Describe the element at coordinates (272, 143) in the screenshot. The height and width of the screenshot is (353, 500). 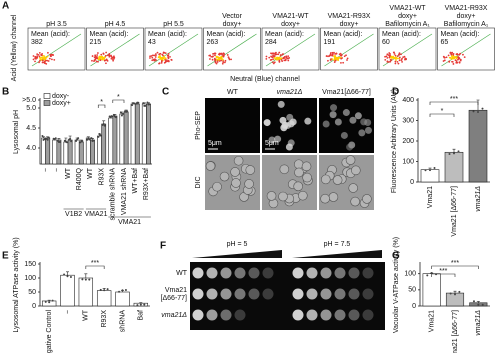
I see `scale-label: 5μm` at that location.